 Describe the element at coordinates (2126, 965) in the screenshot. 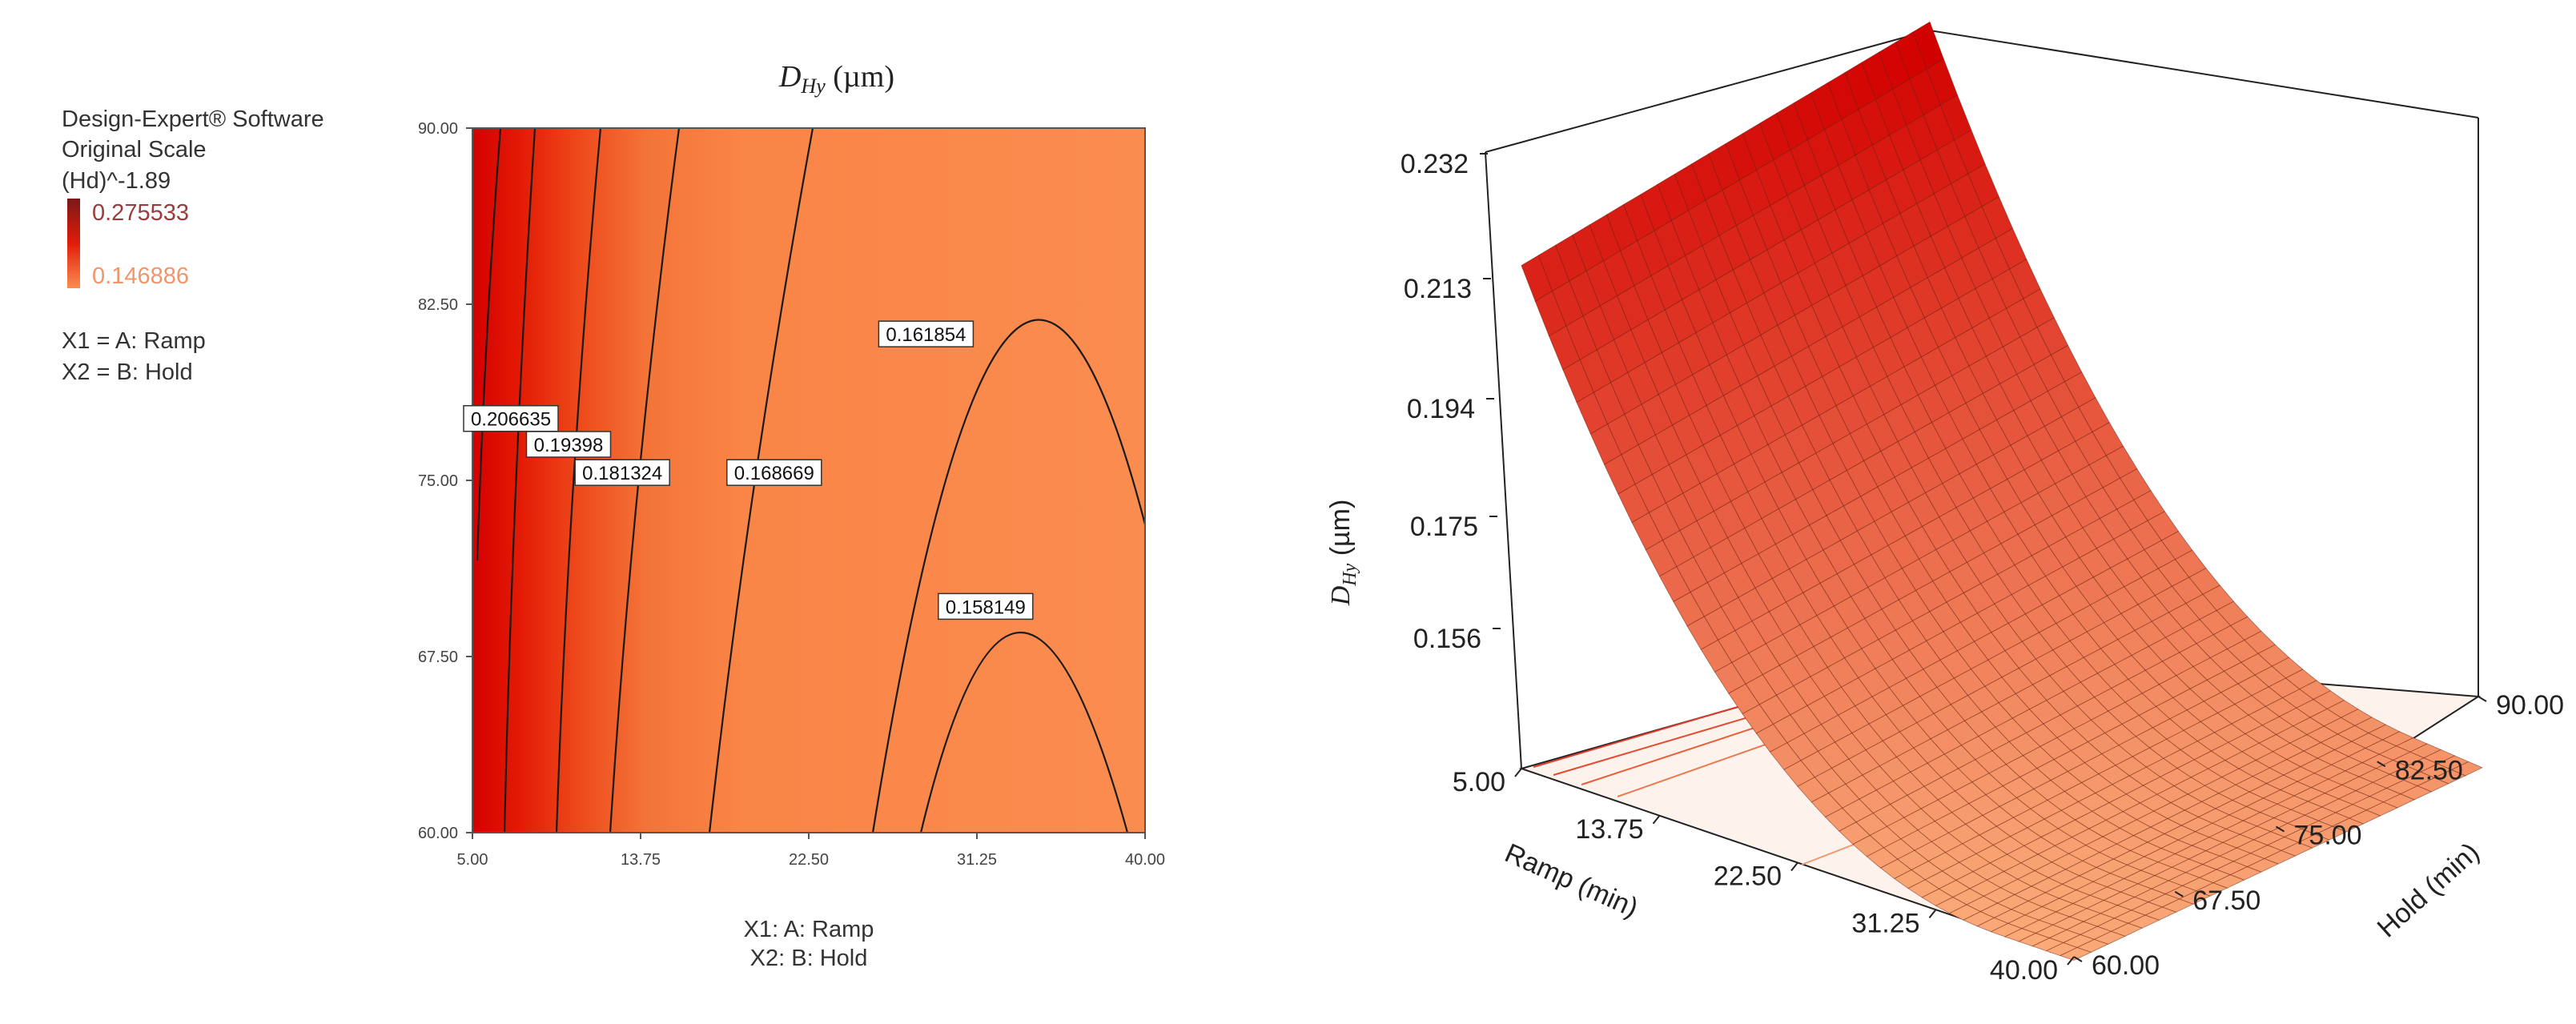

I see `hold-tick-label: 60.00` at that location.